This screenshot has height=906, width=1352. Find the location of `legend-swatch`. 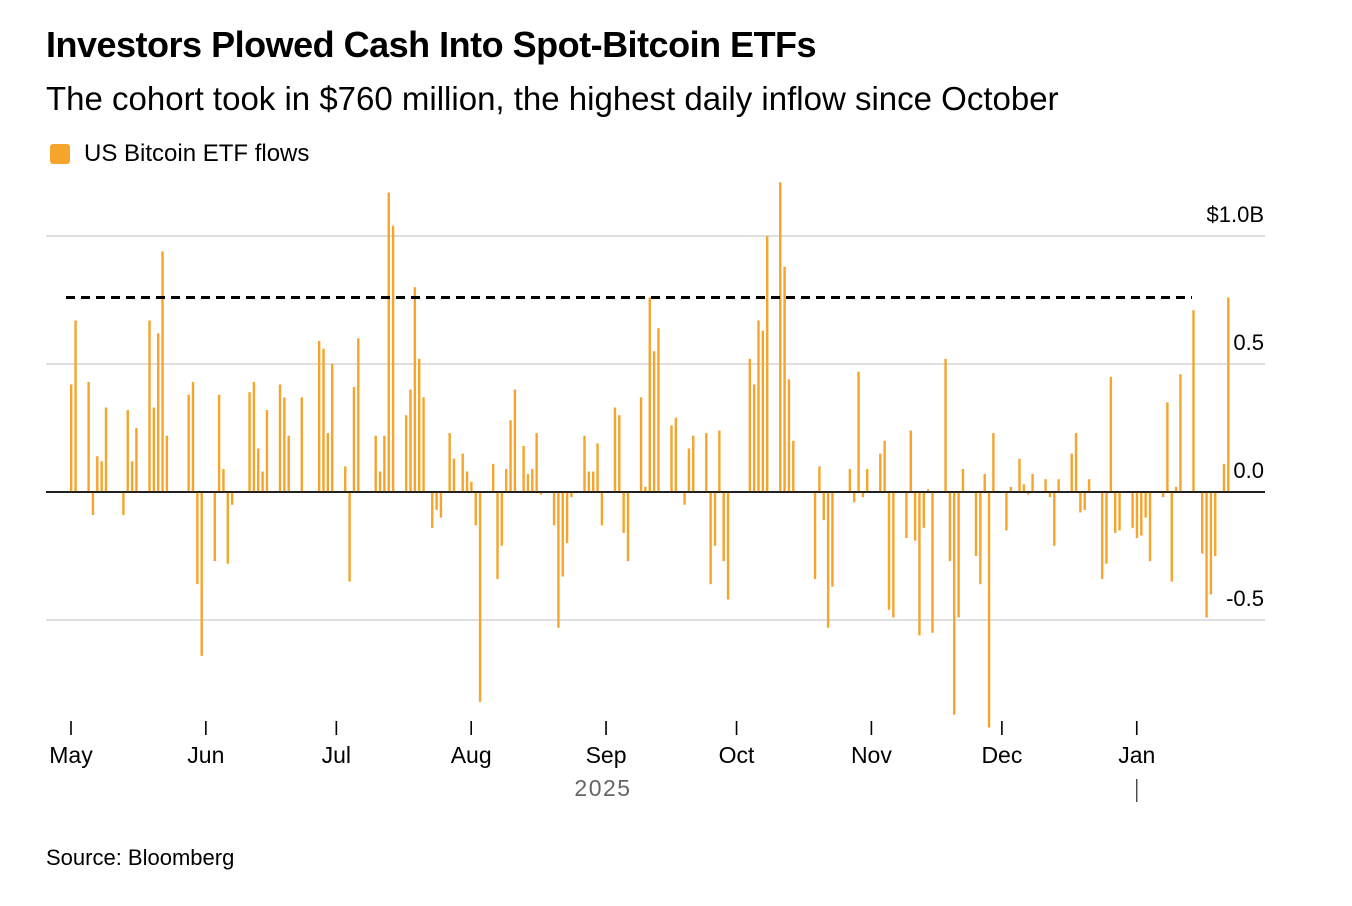

legend-swatch is located at coordinates (60, 154).